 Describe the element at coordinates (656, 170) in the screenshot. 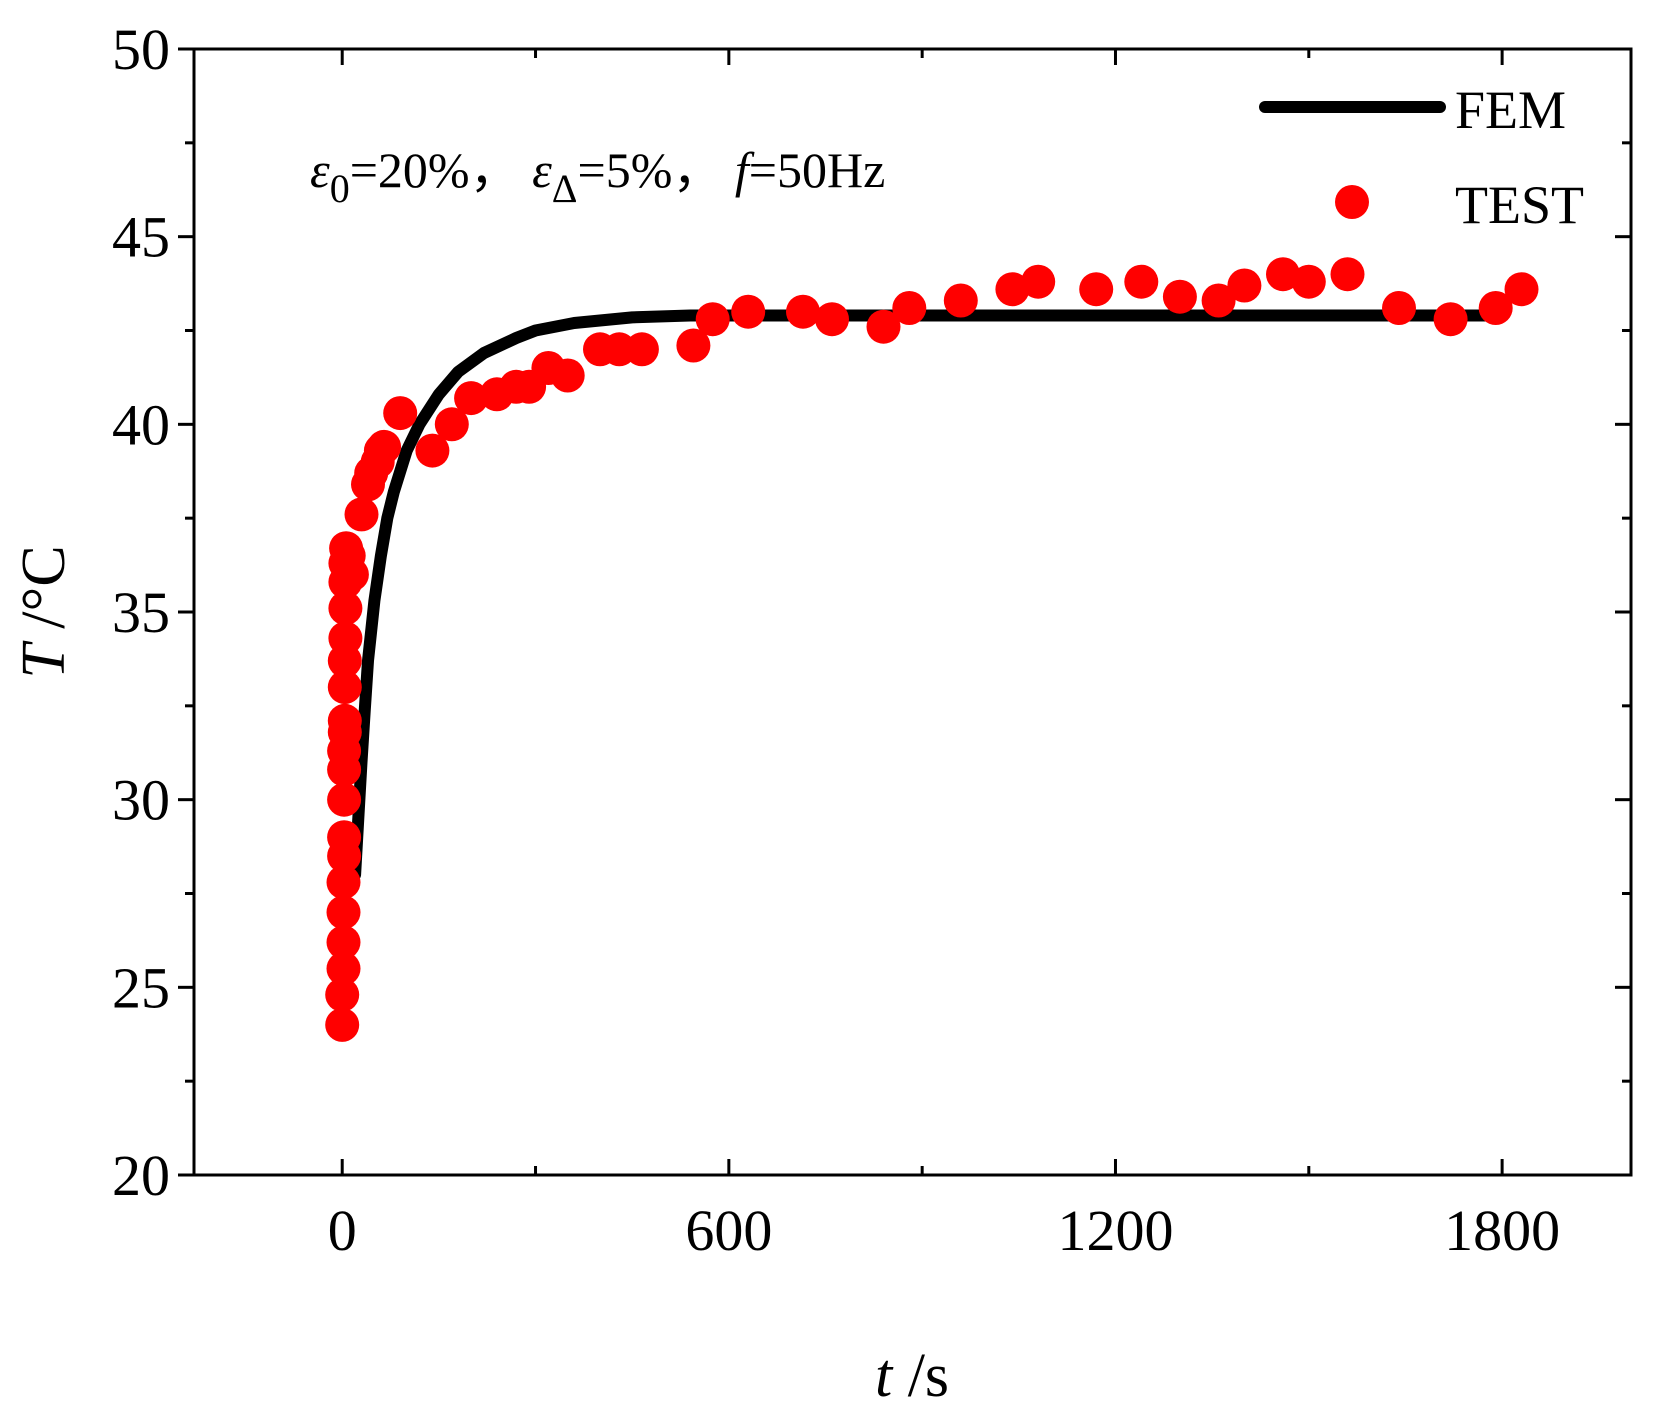

I see `epsilon-delta-value: =5%，` at that location.